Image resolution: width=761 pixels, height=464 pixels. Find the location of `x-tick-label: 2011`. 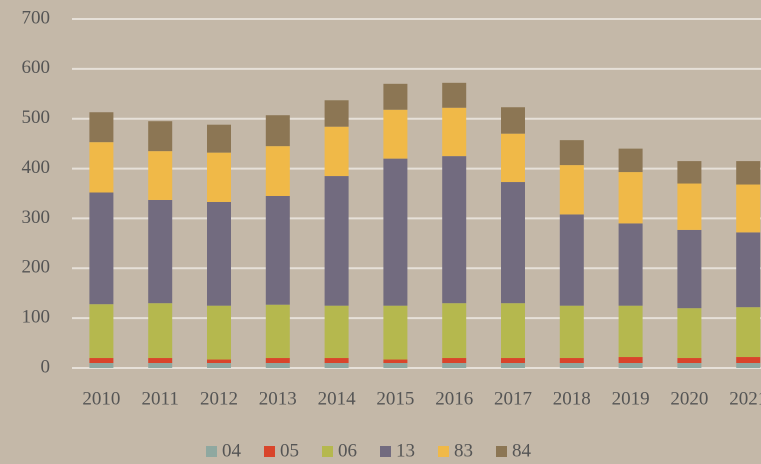

x-tick-label: 2011 is located at coordinates (160, 398).